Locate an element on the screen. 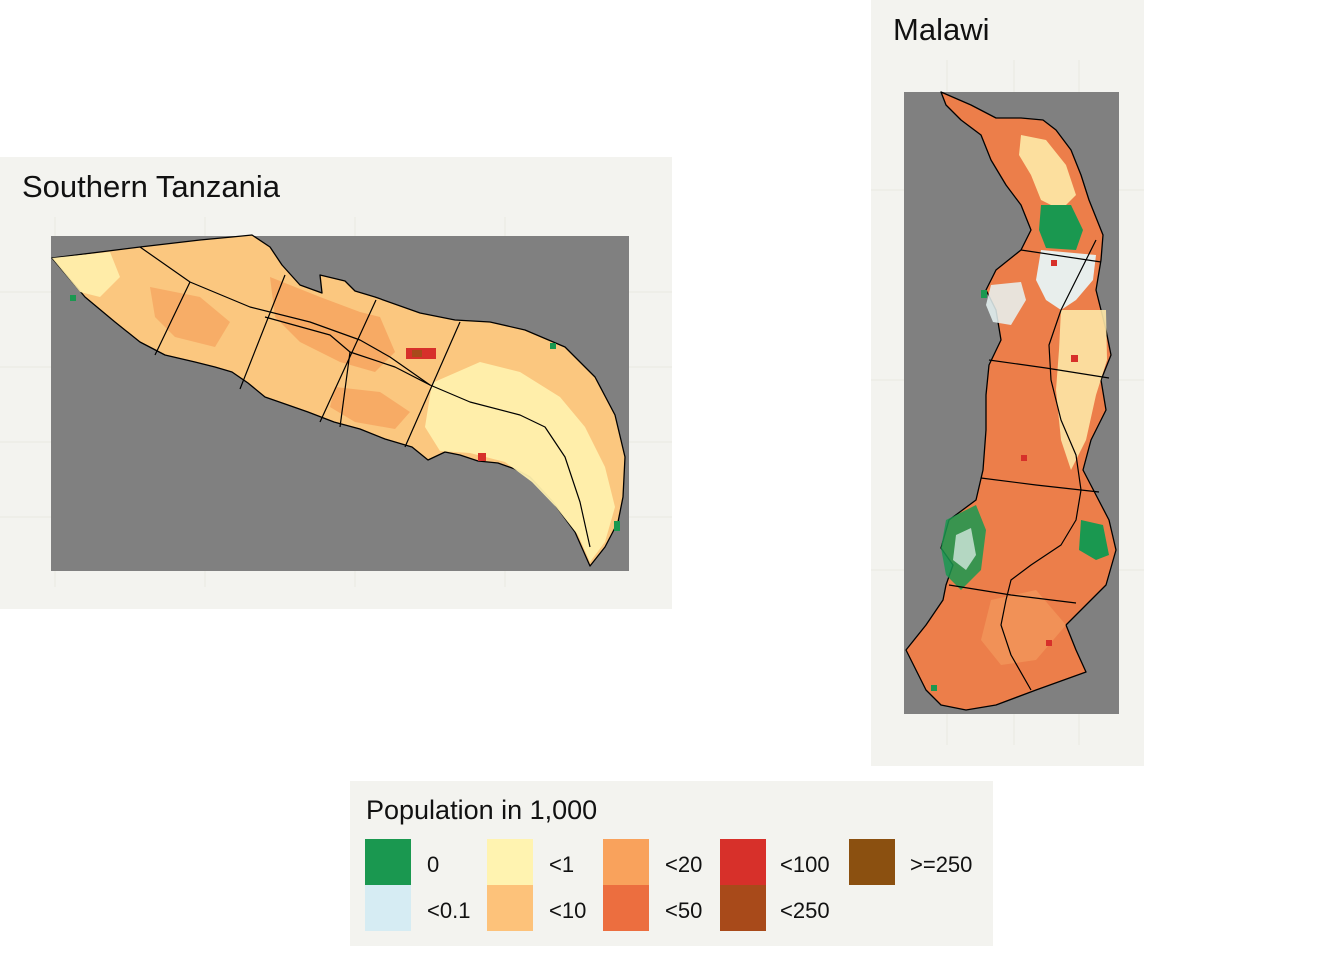 This screenshot has width=1344, height=960. tanzania-medium-density-patch is located at coordinates (332, 324).